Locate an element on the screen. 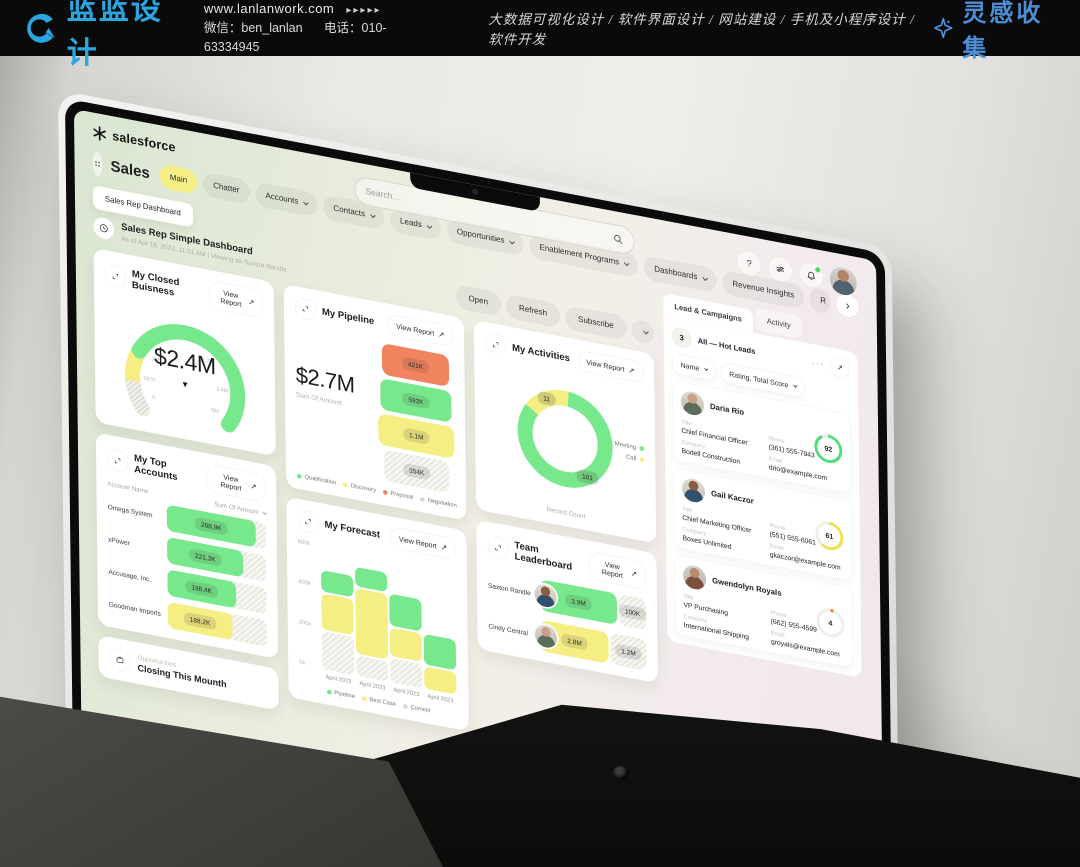 Image resolution: width=1080 pixels, height=867 pixels. column-1: My Closed Buisness View Report ↗ is located at coordinates (186, 479).